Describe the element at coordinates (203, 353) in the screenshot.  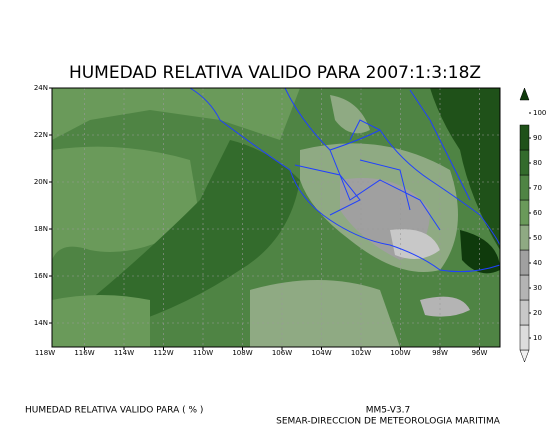
I see `lon-label: 110W` at that location.